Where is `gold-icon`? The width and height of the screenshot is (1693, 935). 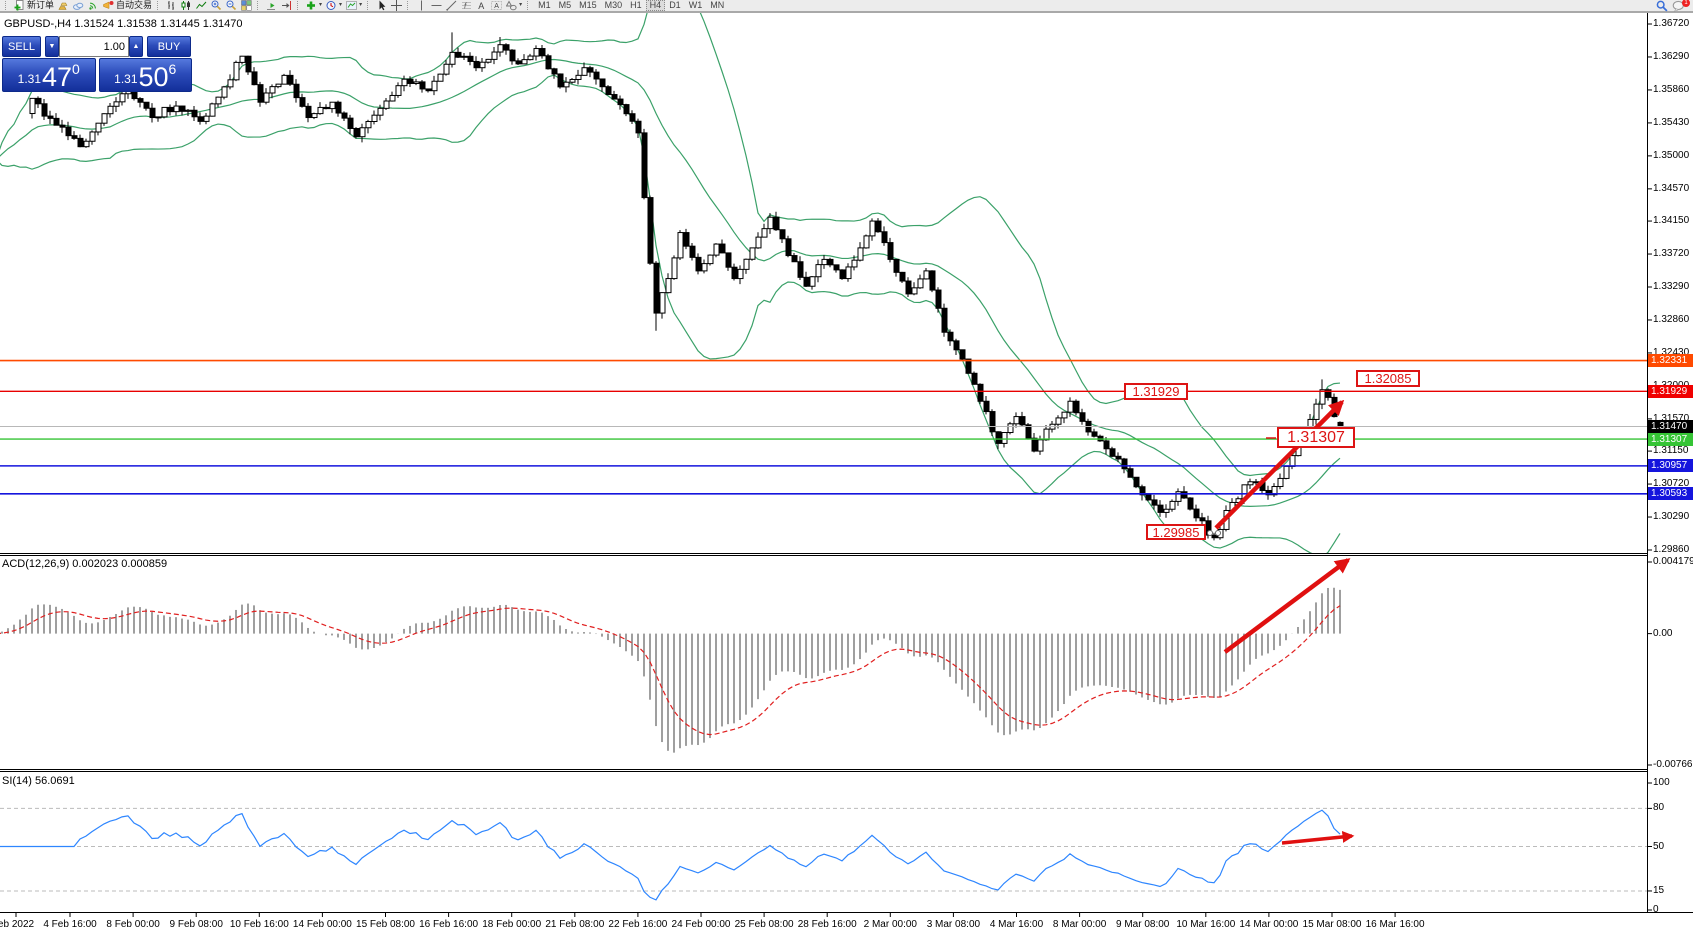
gold-icon is located at coordinates (63, 6).